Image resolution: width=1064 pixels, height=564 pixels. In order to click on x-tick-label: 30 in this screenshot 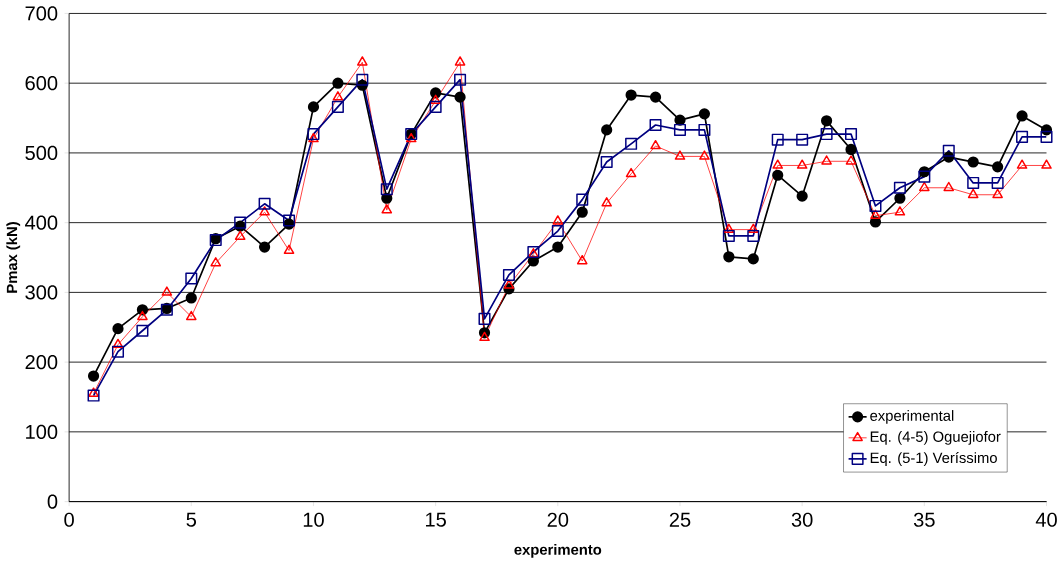, I will do `click(802, 519)`.